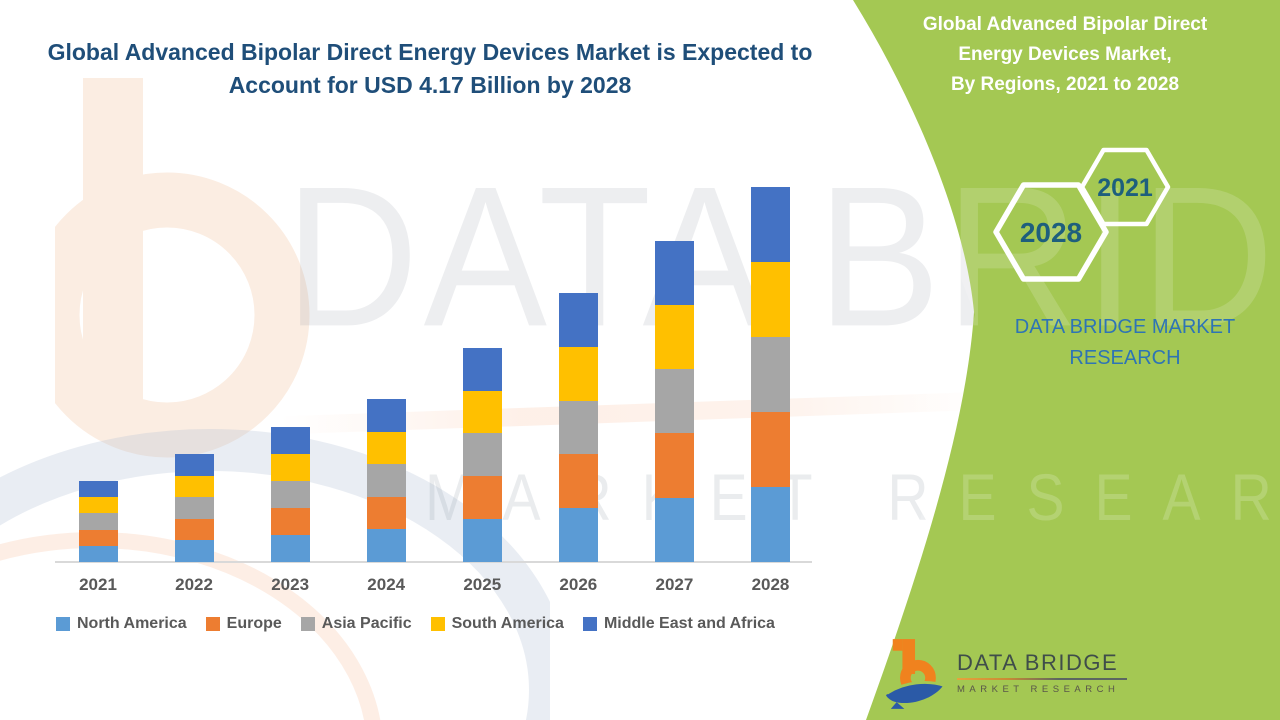  I want to click on bar-segment-2023-middle-east-and-africa, so click(290, 440).